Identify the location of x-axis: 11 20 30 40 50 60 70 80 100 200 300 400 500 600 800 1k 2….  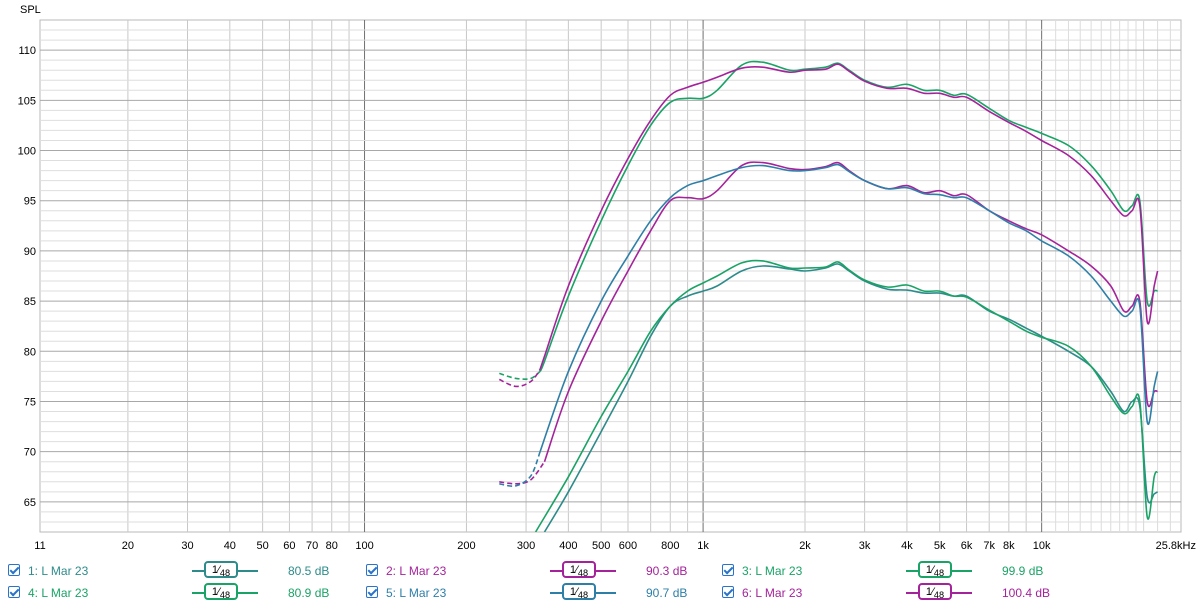
(615, 546).